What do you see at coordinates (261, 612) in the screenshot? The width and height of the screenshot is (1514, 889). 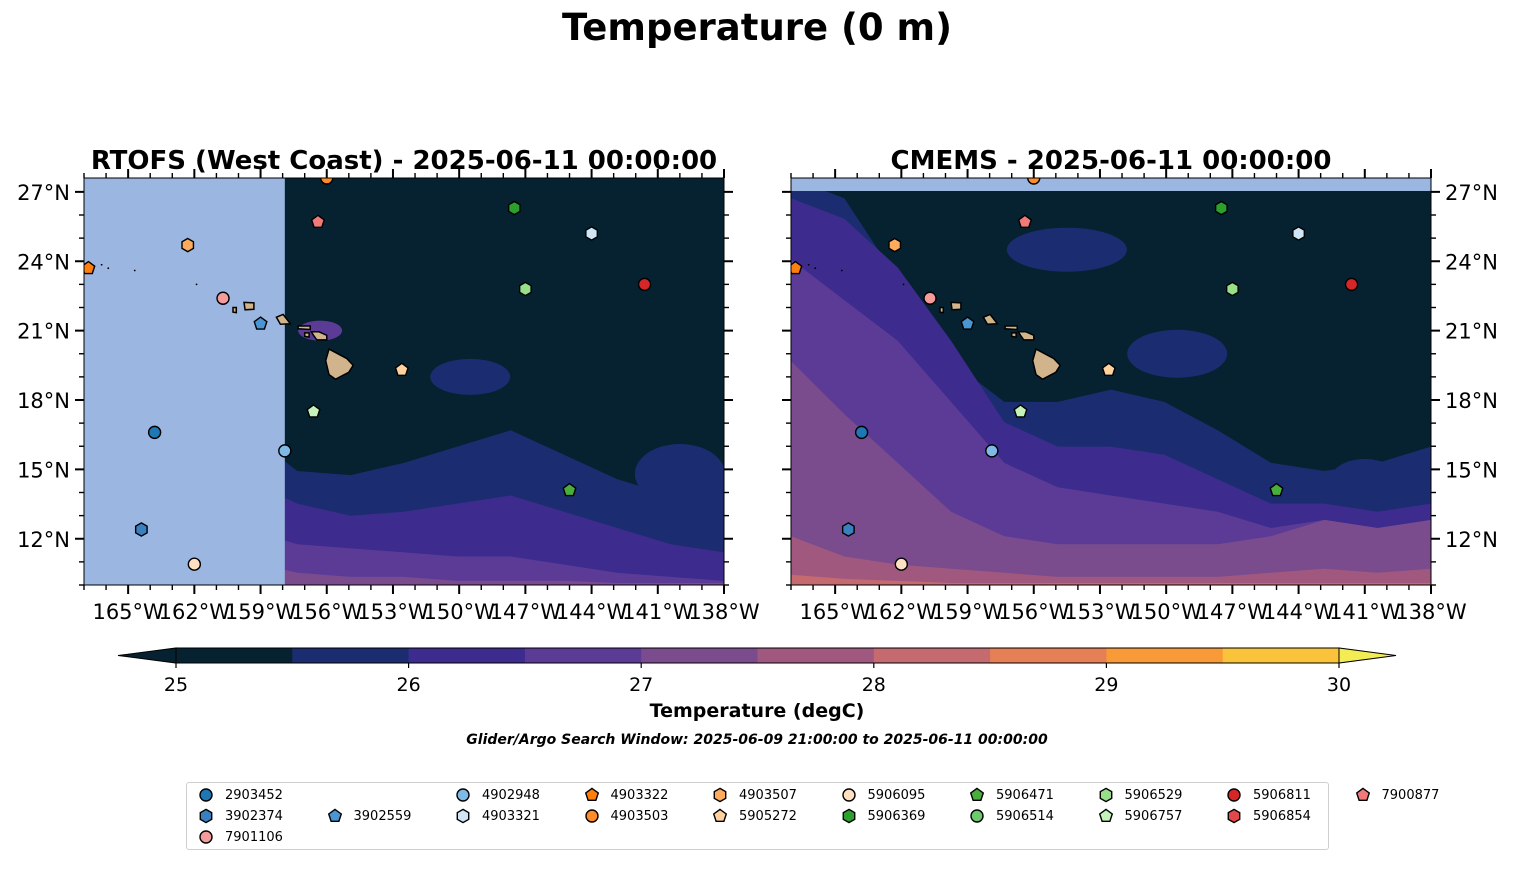 I see `x-tick-label: 159°W` at bounding box center [261, 612].